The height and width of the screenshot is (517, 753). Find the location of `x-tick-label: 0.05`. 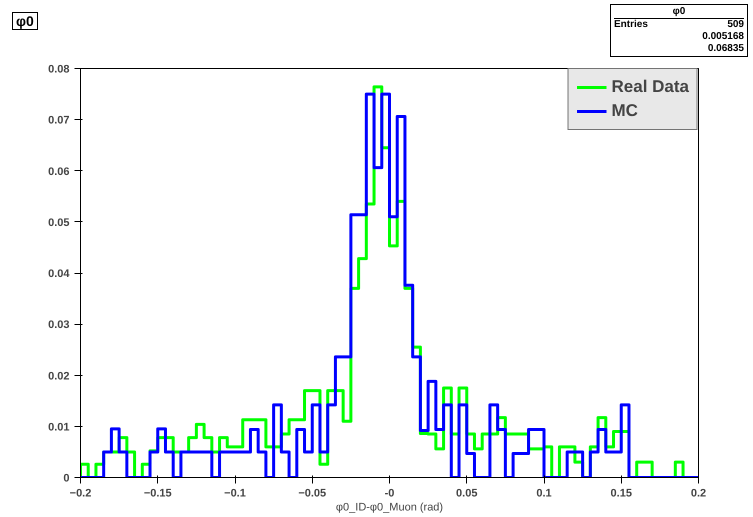

x-tick-label: 0.05 is located at coordinates (467, 494).